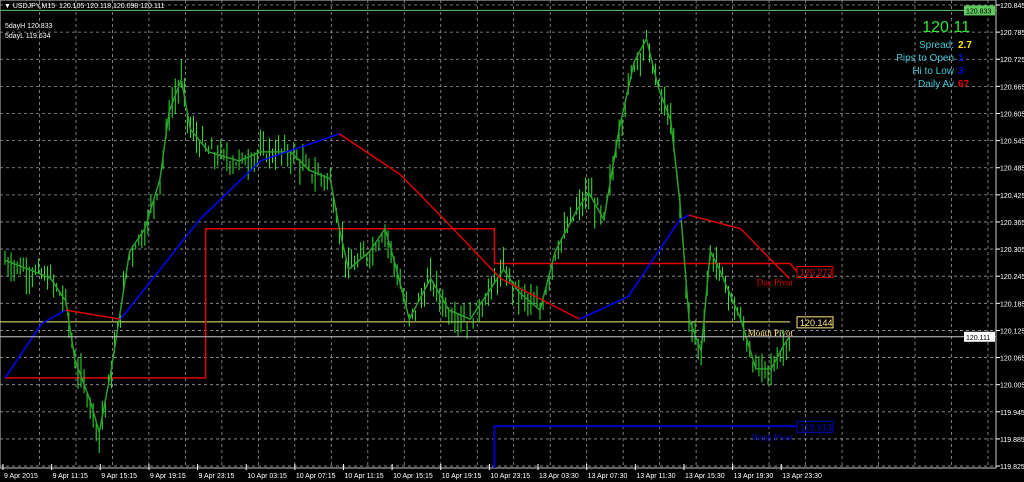 The image size is (1024, 482). Describe the element at coordinates (1012, 359) in the screenshot. I see `y-tick-label: 120.065` at that location.